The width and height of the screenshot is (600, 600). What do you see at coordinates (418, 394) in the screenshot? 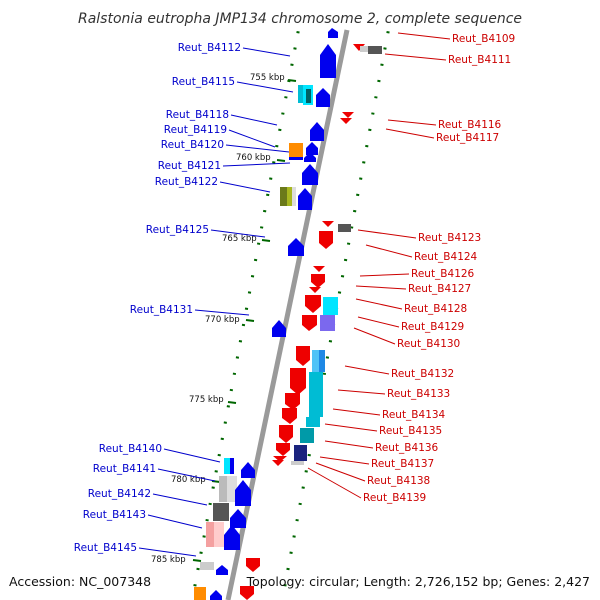
I see `gene-label: Reut_B4133` at bounding box center [418, 394].